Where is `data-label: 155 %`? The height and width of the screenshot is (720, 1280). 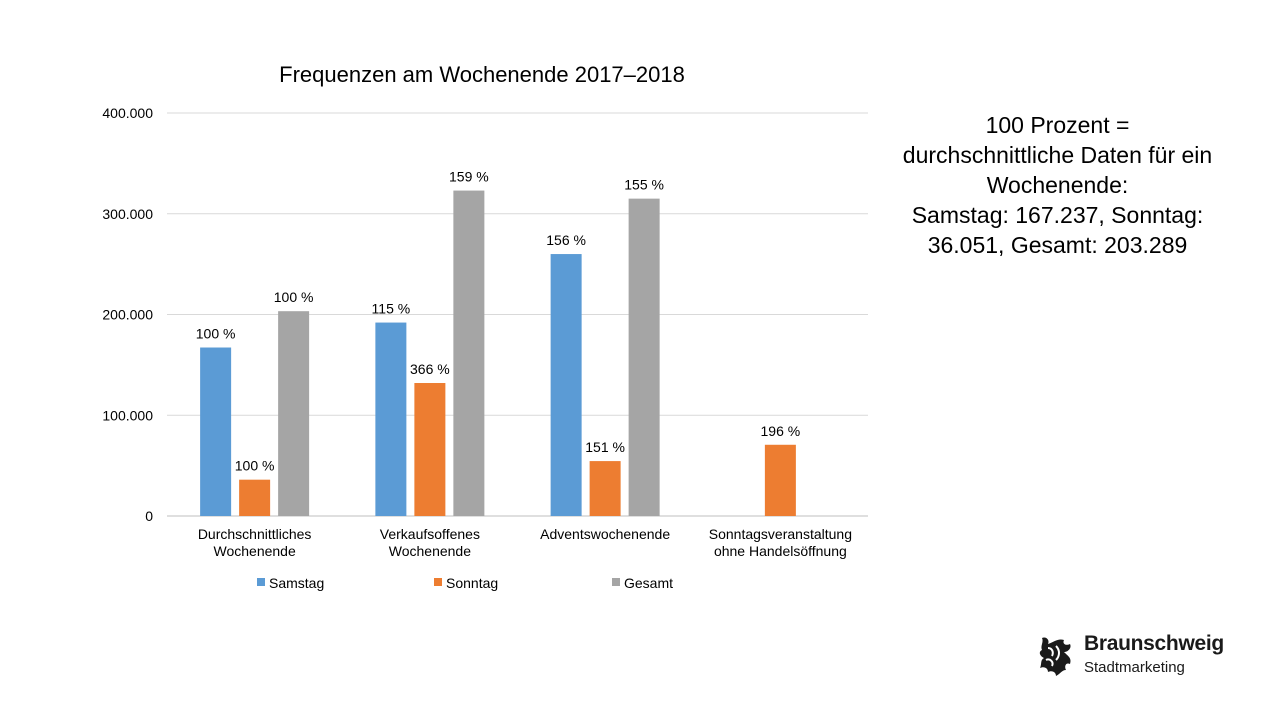
data-label: 155 % is located at coordinates (644, 185).